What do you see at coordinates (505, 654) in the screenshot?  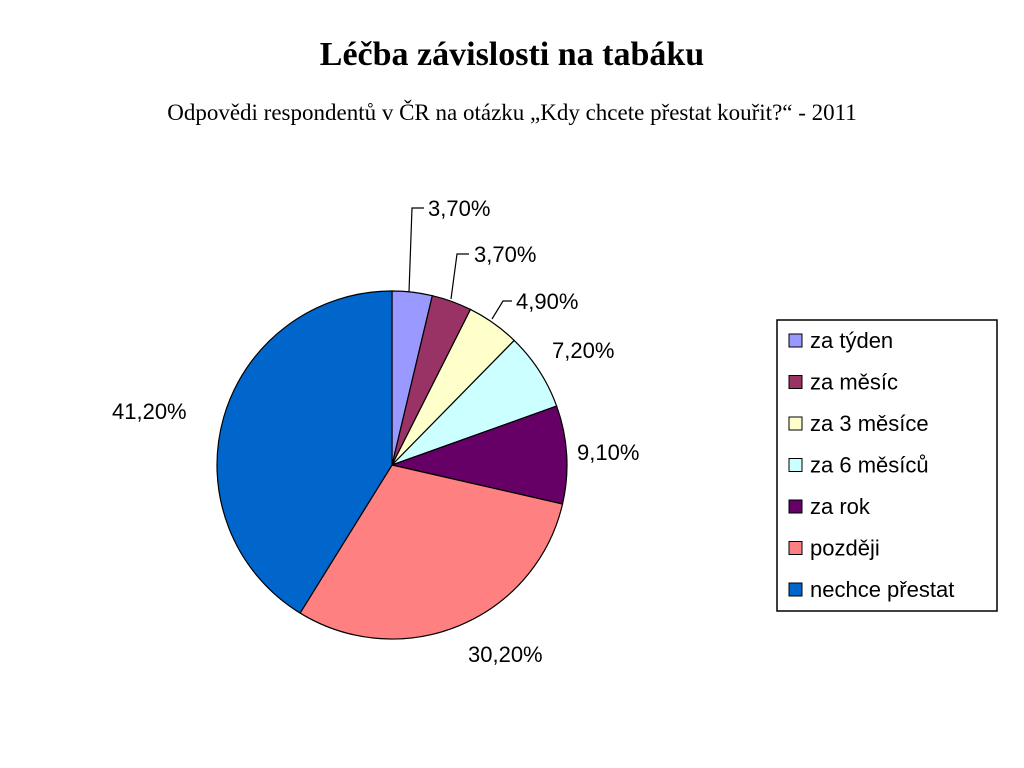 I see `data-label-6: 30,20%` at bounding box center [505, 654].